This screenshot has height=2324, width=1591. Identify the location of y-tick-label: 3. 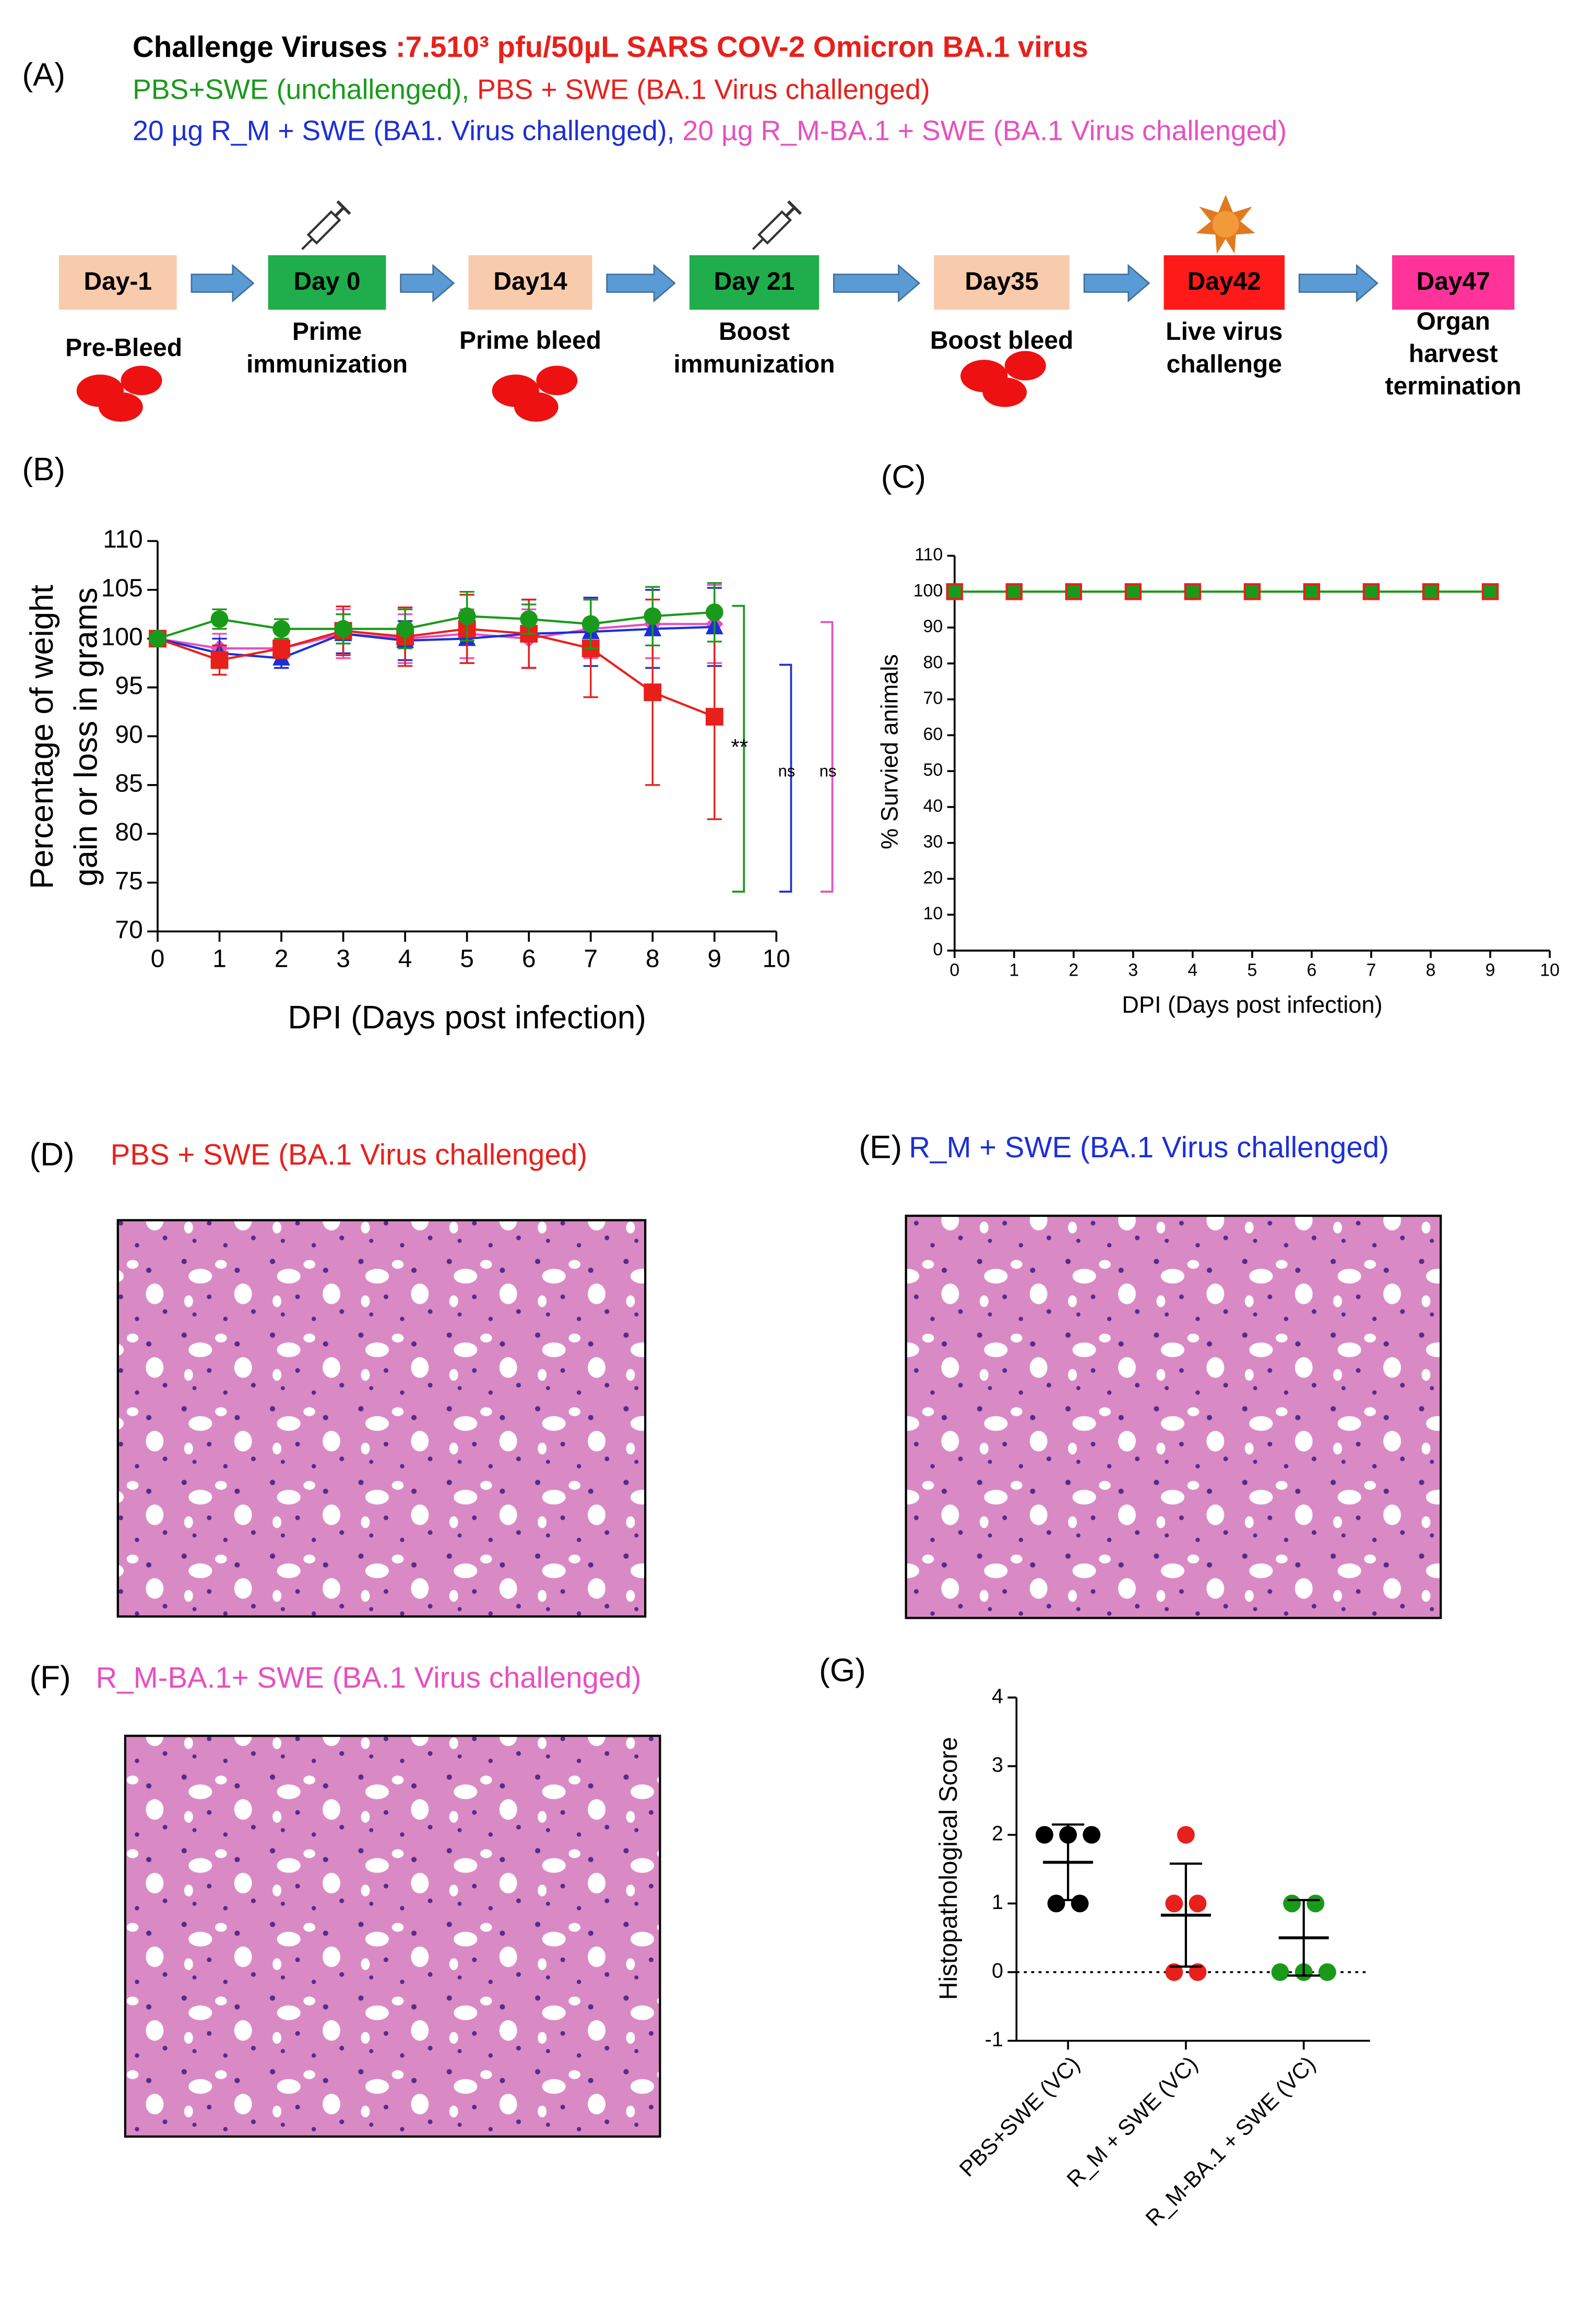
(997, 1765).